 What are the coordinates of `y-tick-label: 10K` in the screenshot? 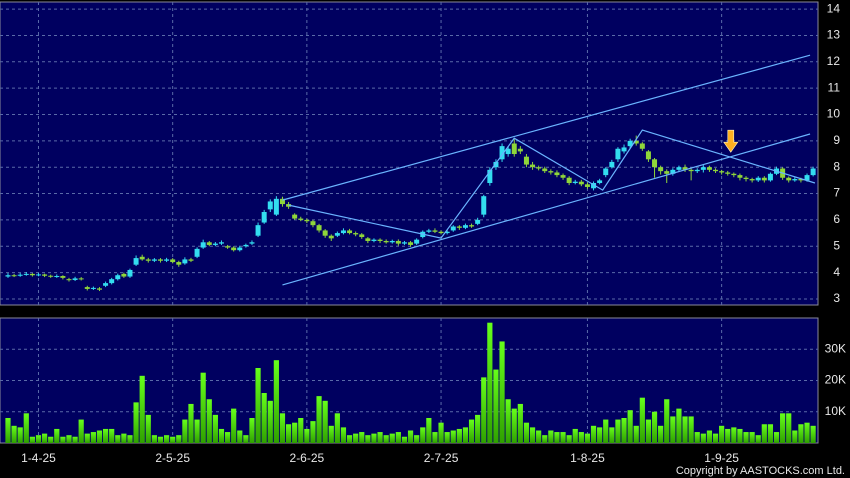 It's located at (835, 411).